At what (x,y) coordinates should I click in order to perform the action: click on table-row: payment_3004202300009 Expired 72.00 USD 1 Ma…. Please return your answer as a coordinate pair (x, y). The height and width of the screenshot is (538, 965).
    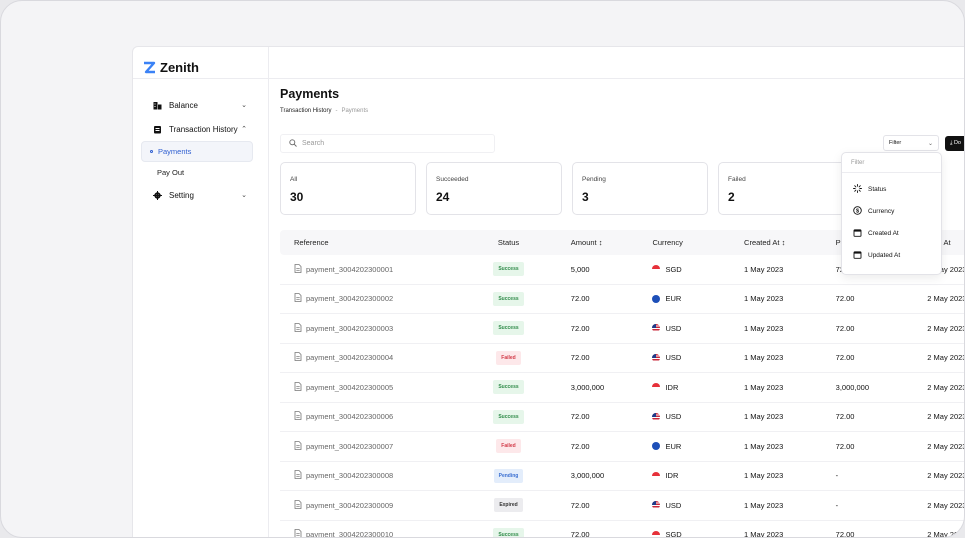
    Looking at the image, I should click on (622, 506).